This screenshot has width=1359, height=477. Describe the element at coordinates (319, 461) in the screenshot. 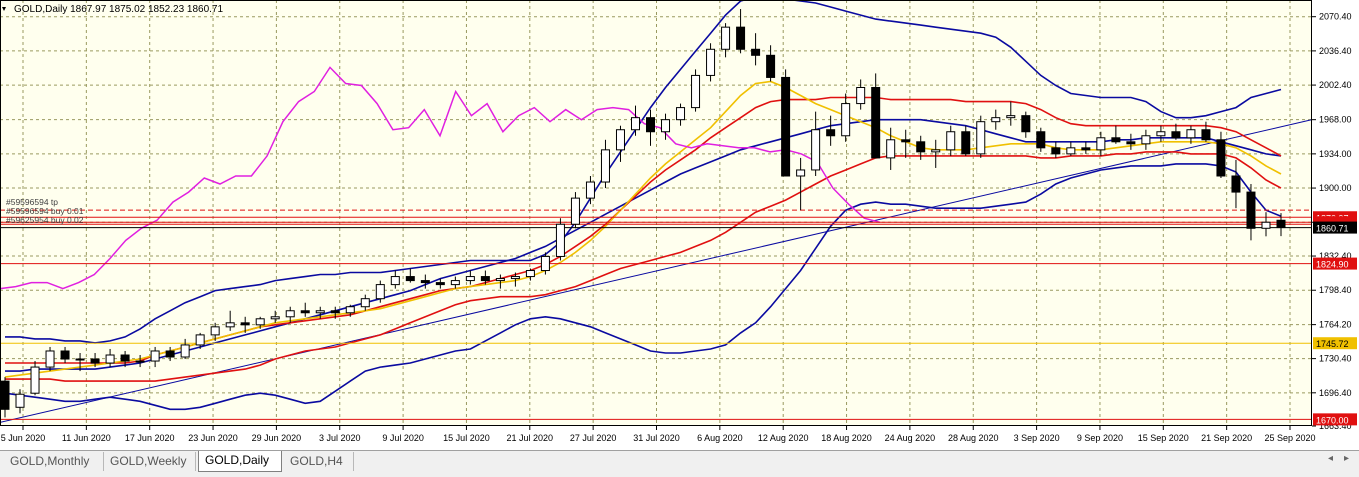

I see `tab-gold-h4: GOLD,H4` at that location.